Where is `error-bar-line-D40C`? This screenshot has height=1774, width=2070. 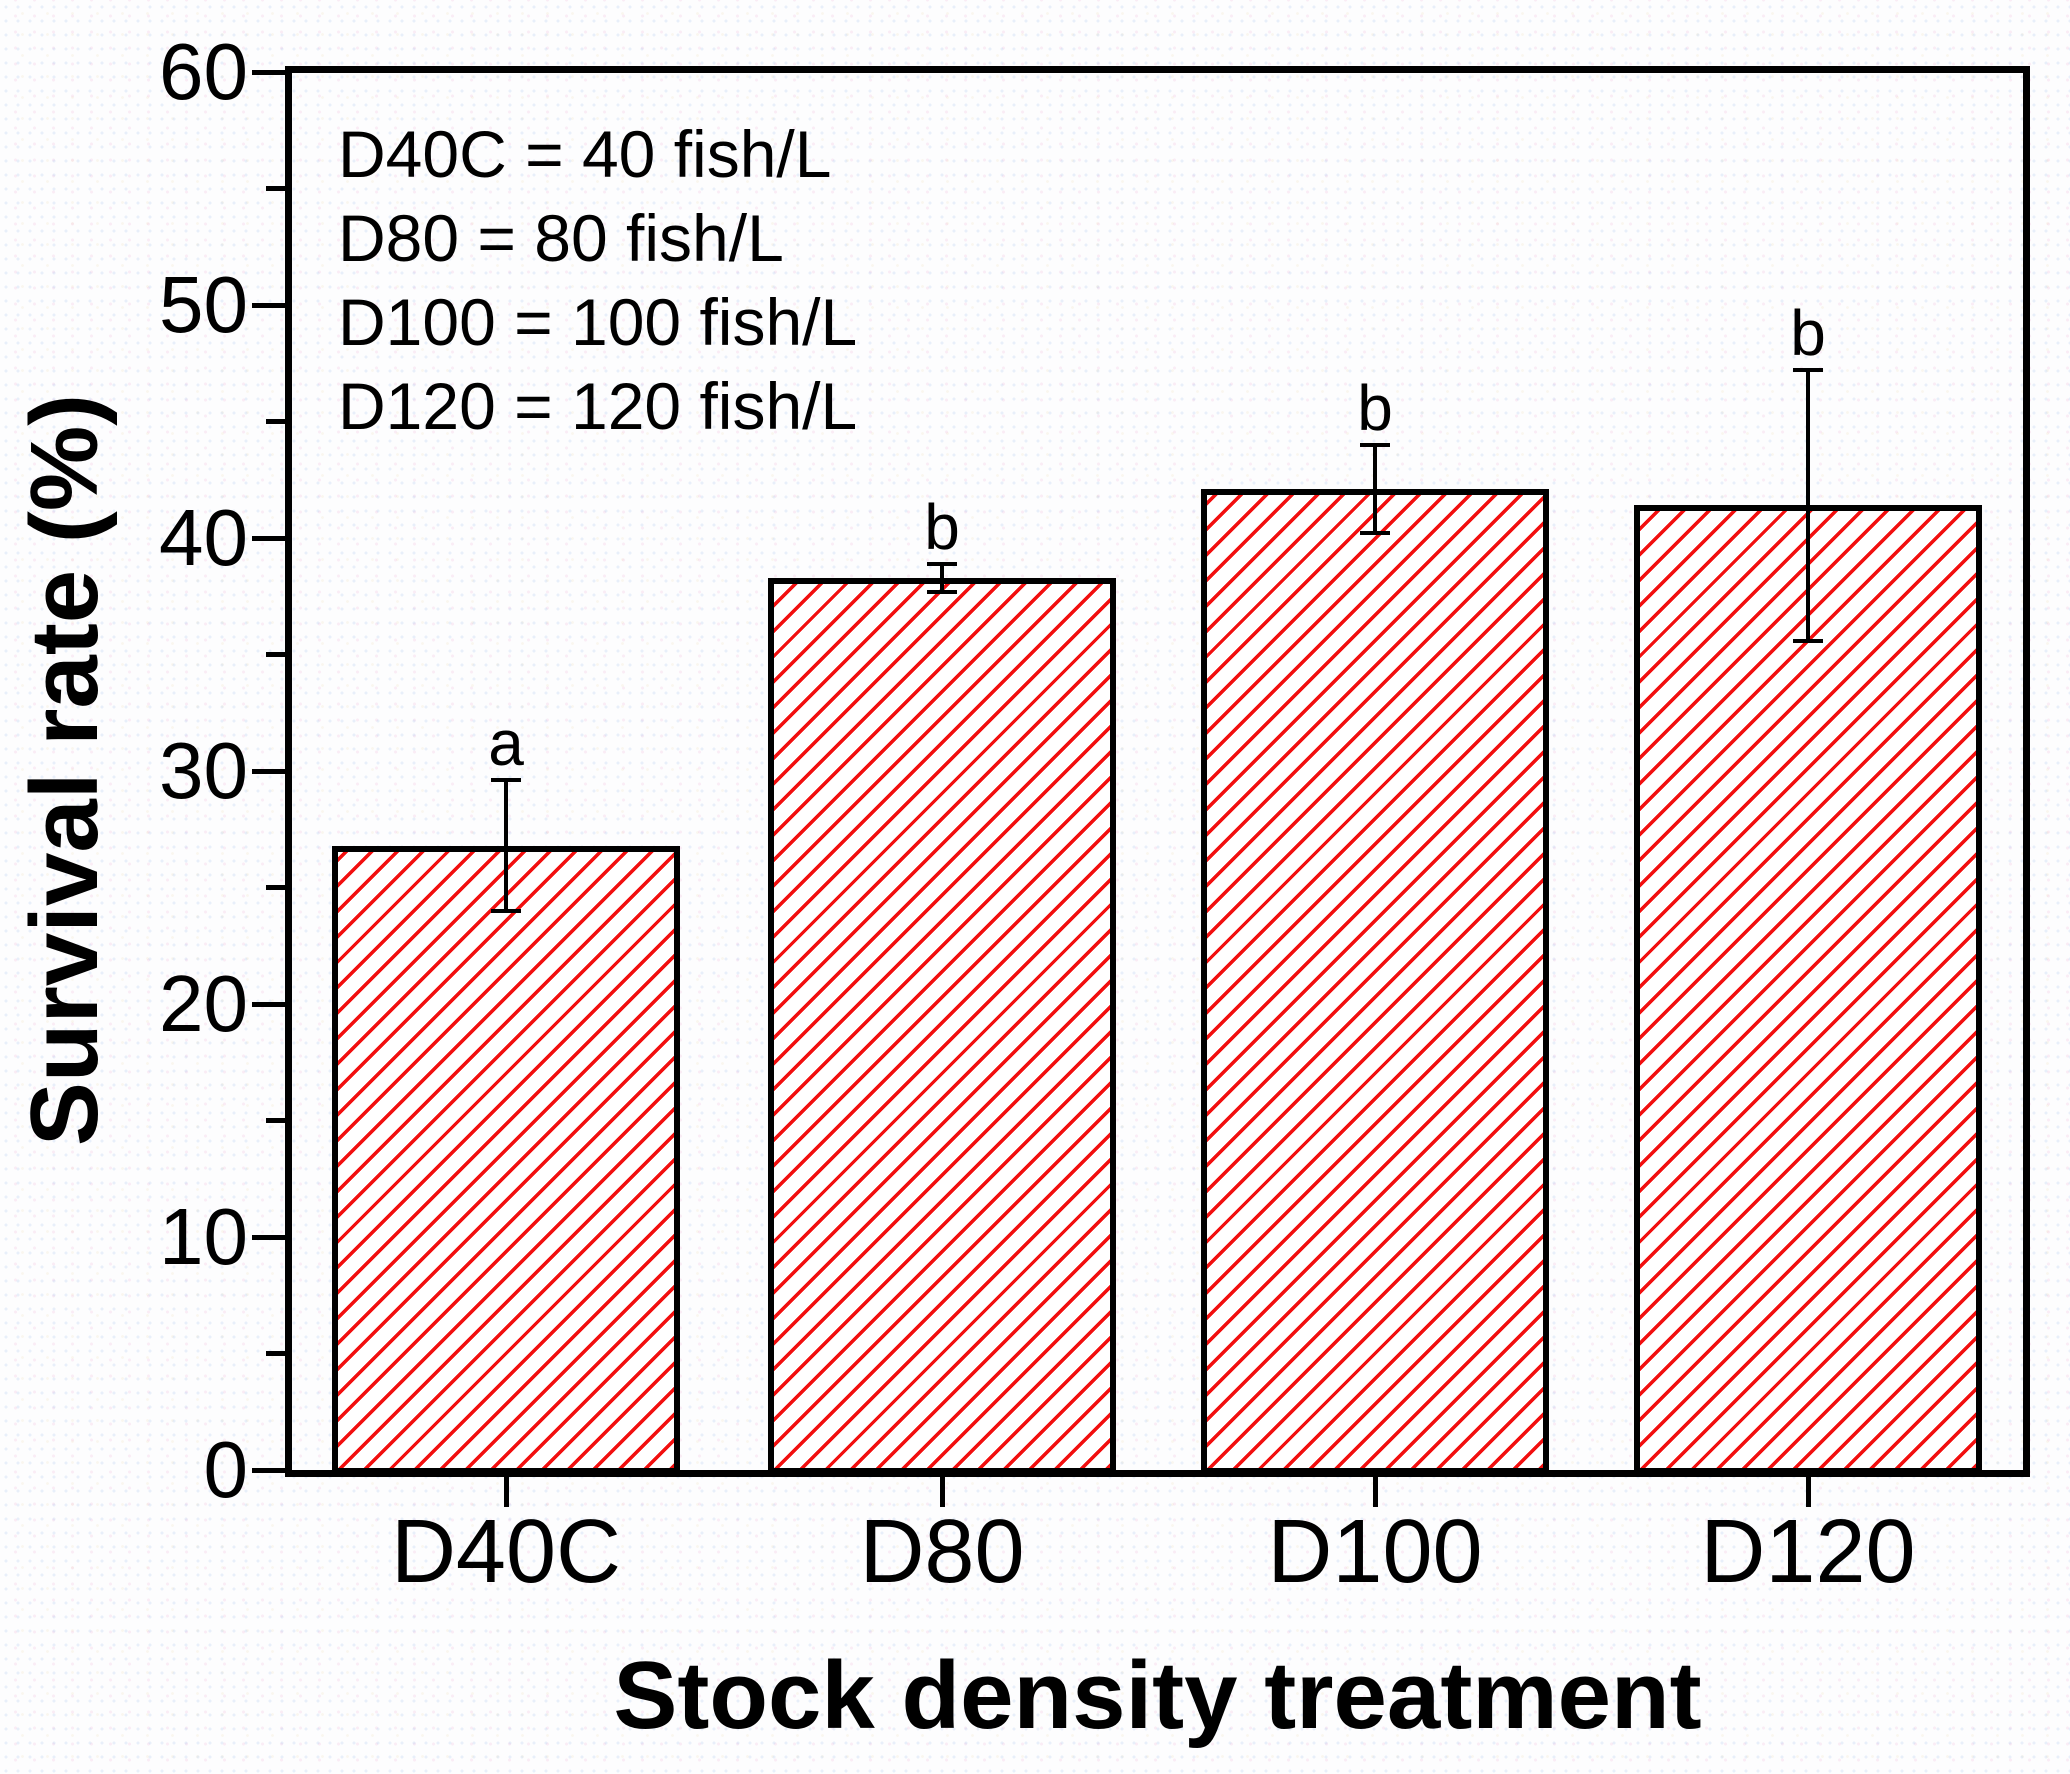 error-bar-line-D40C is located at coordinates (506, 845).